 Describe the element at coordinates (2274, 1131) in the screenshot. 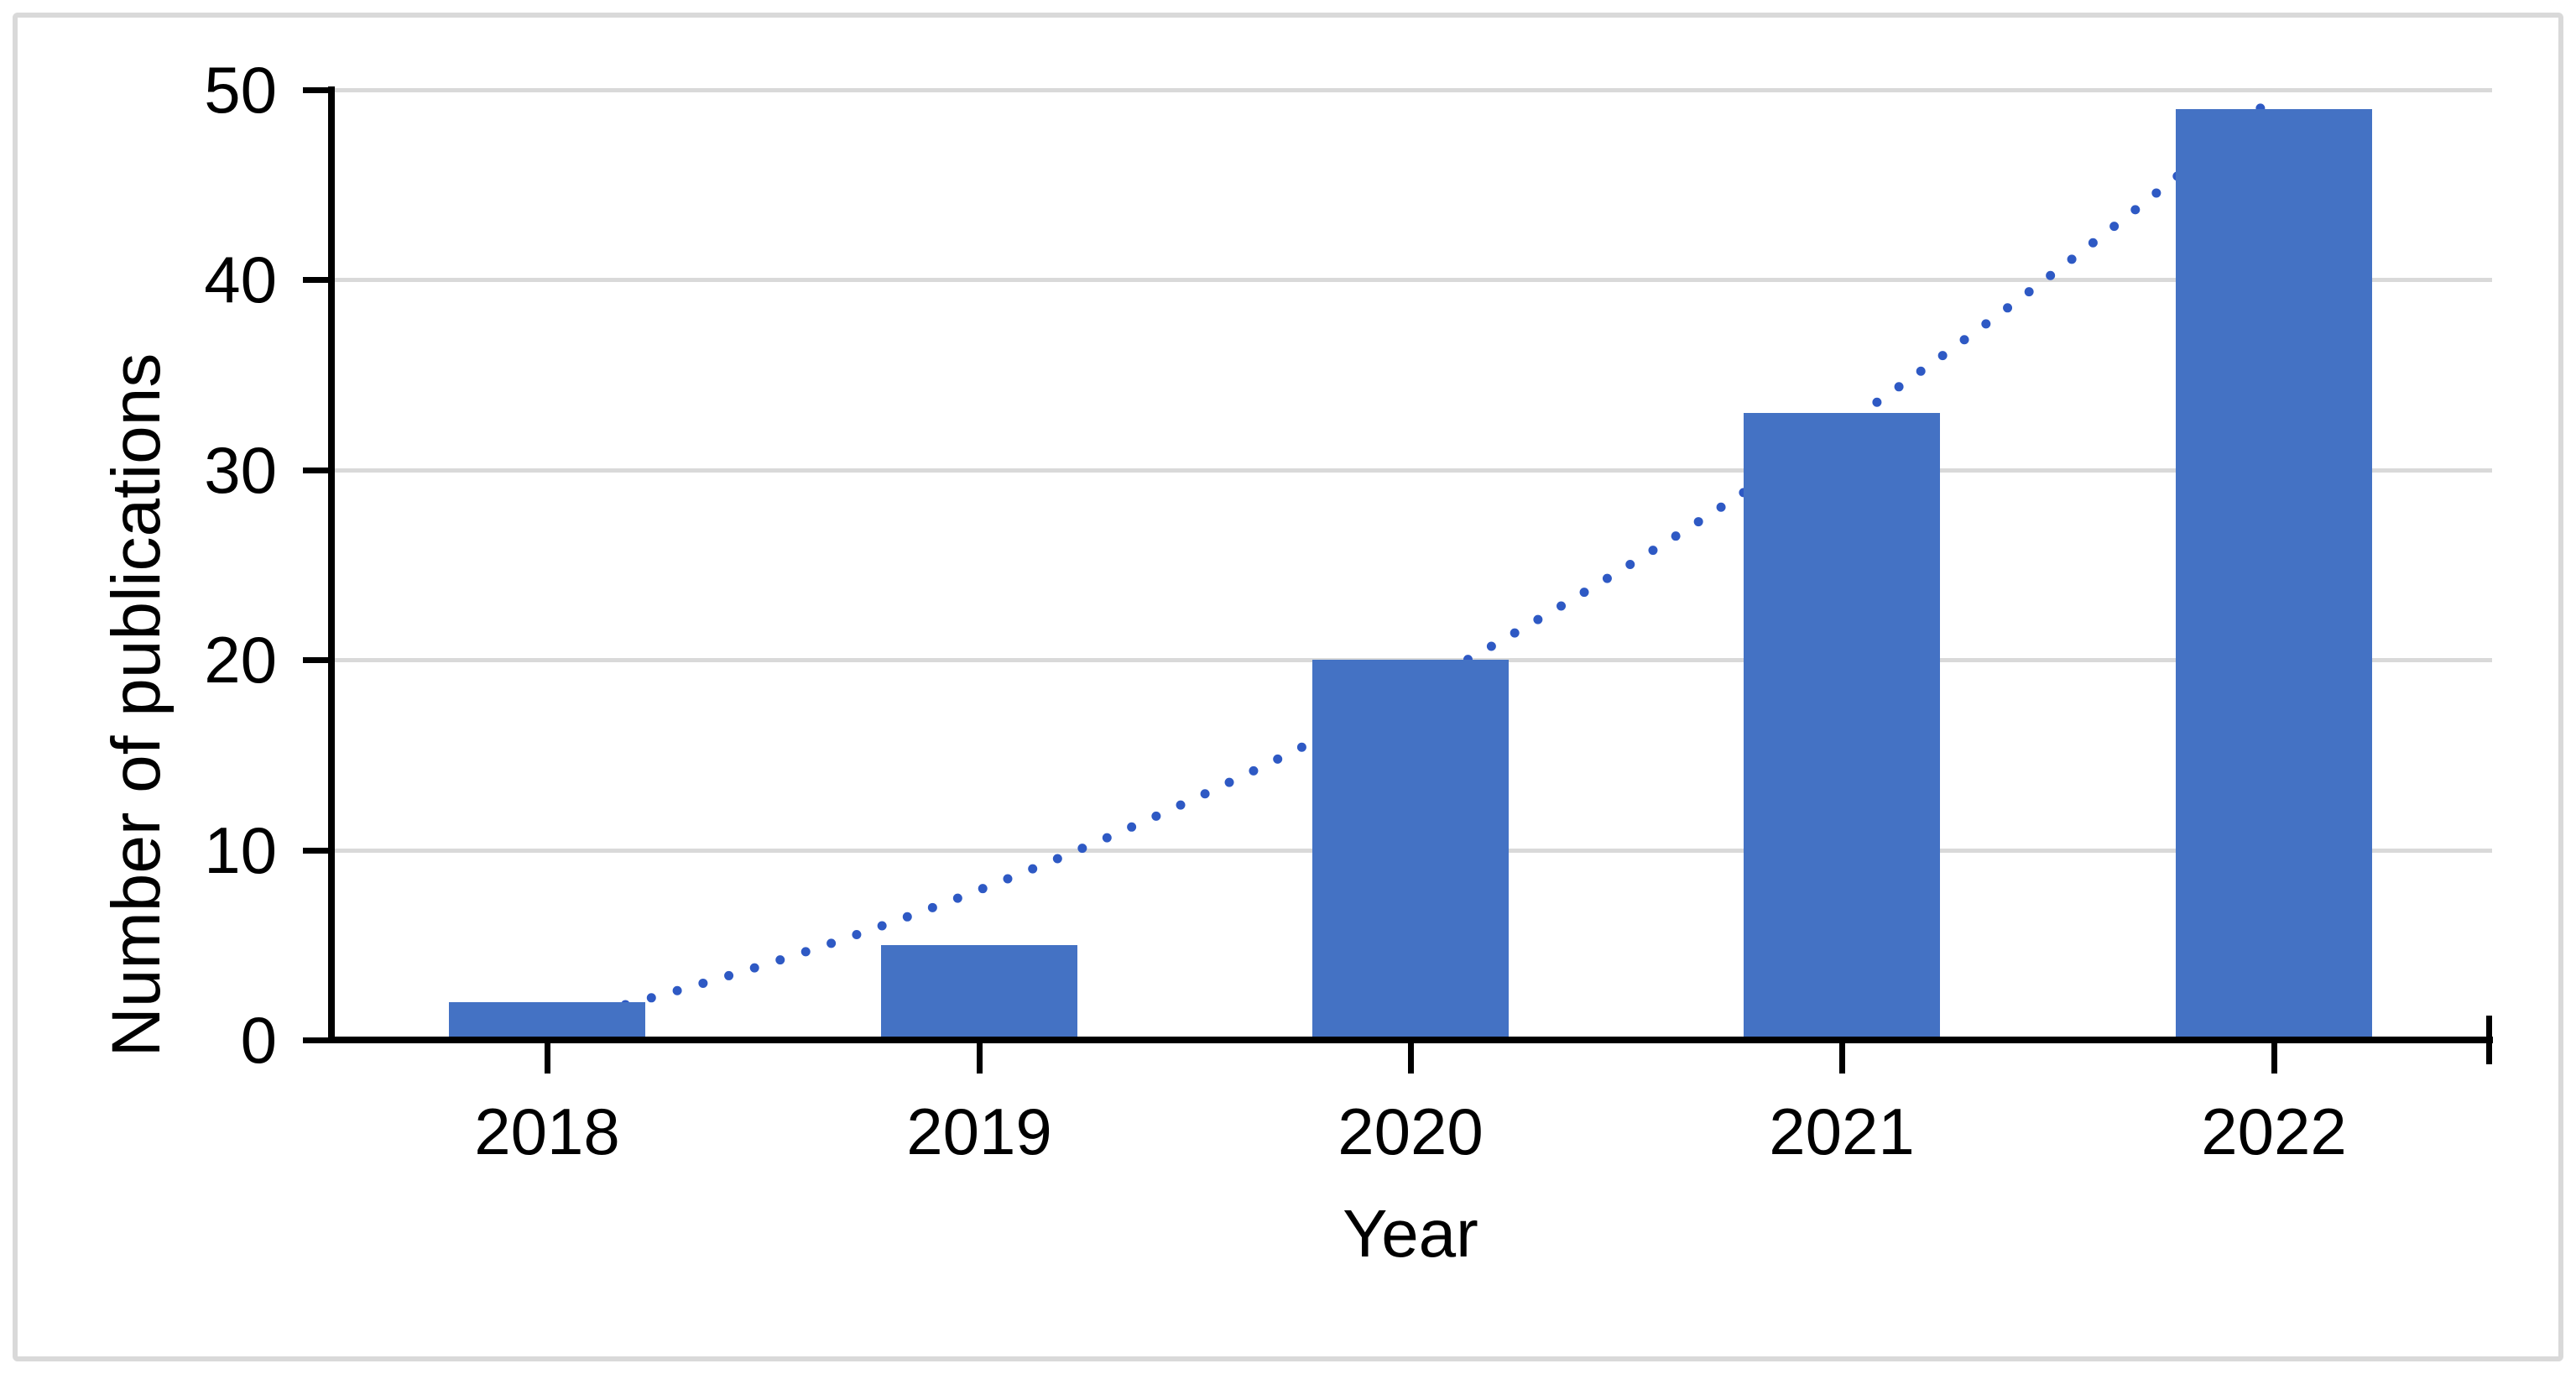

I see `x-tick-label: 2022` at that location.